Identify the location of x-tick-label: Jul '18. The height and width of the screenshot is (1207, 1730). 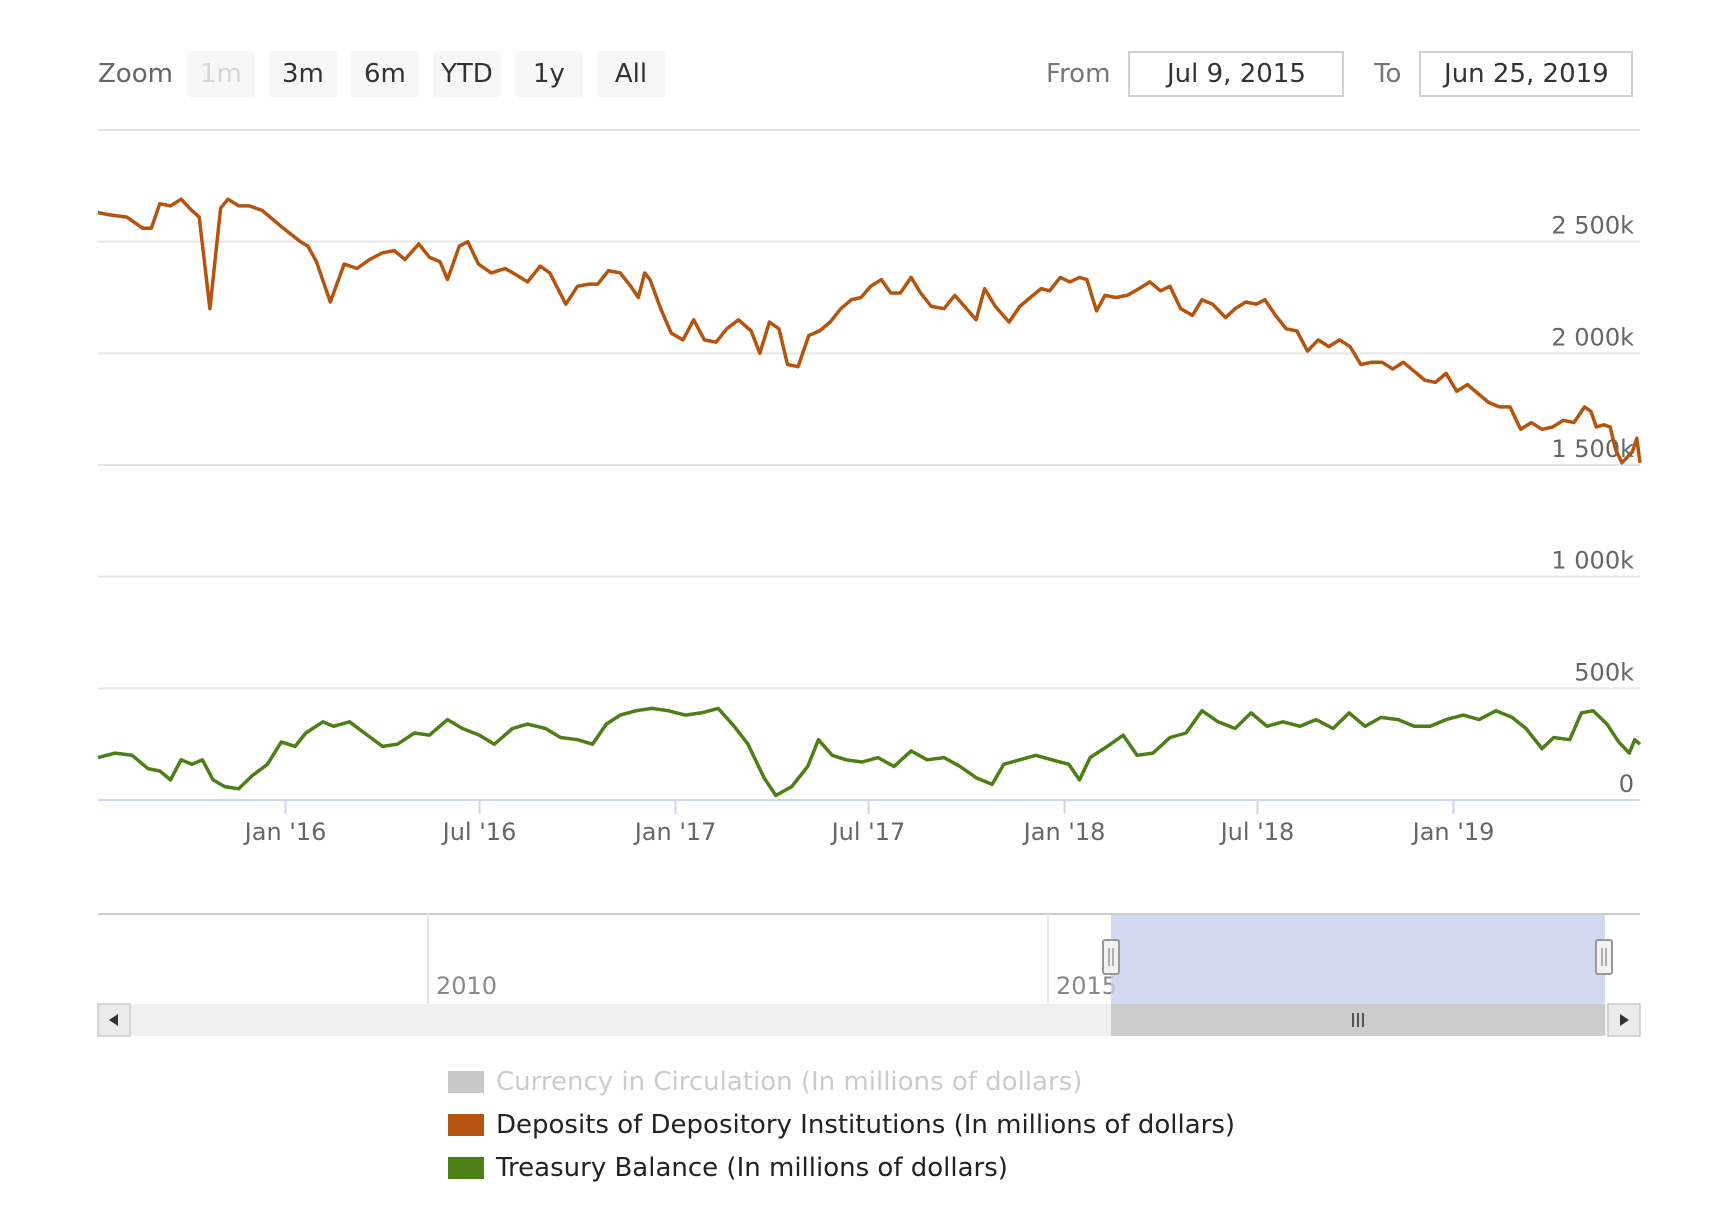
(1257, 832).